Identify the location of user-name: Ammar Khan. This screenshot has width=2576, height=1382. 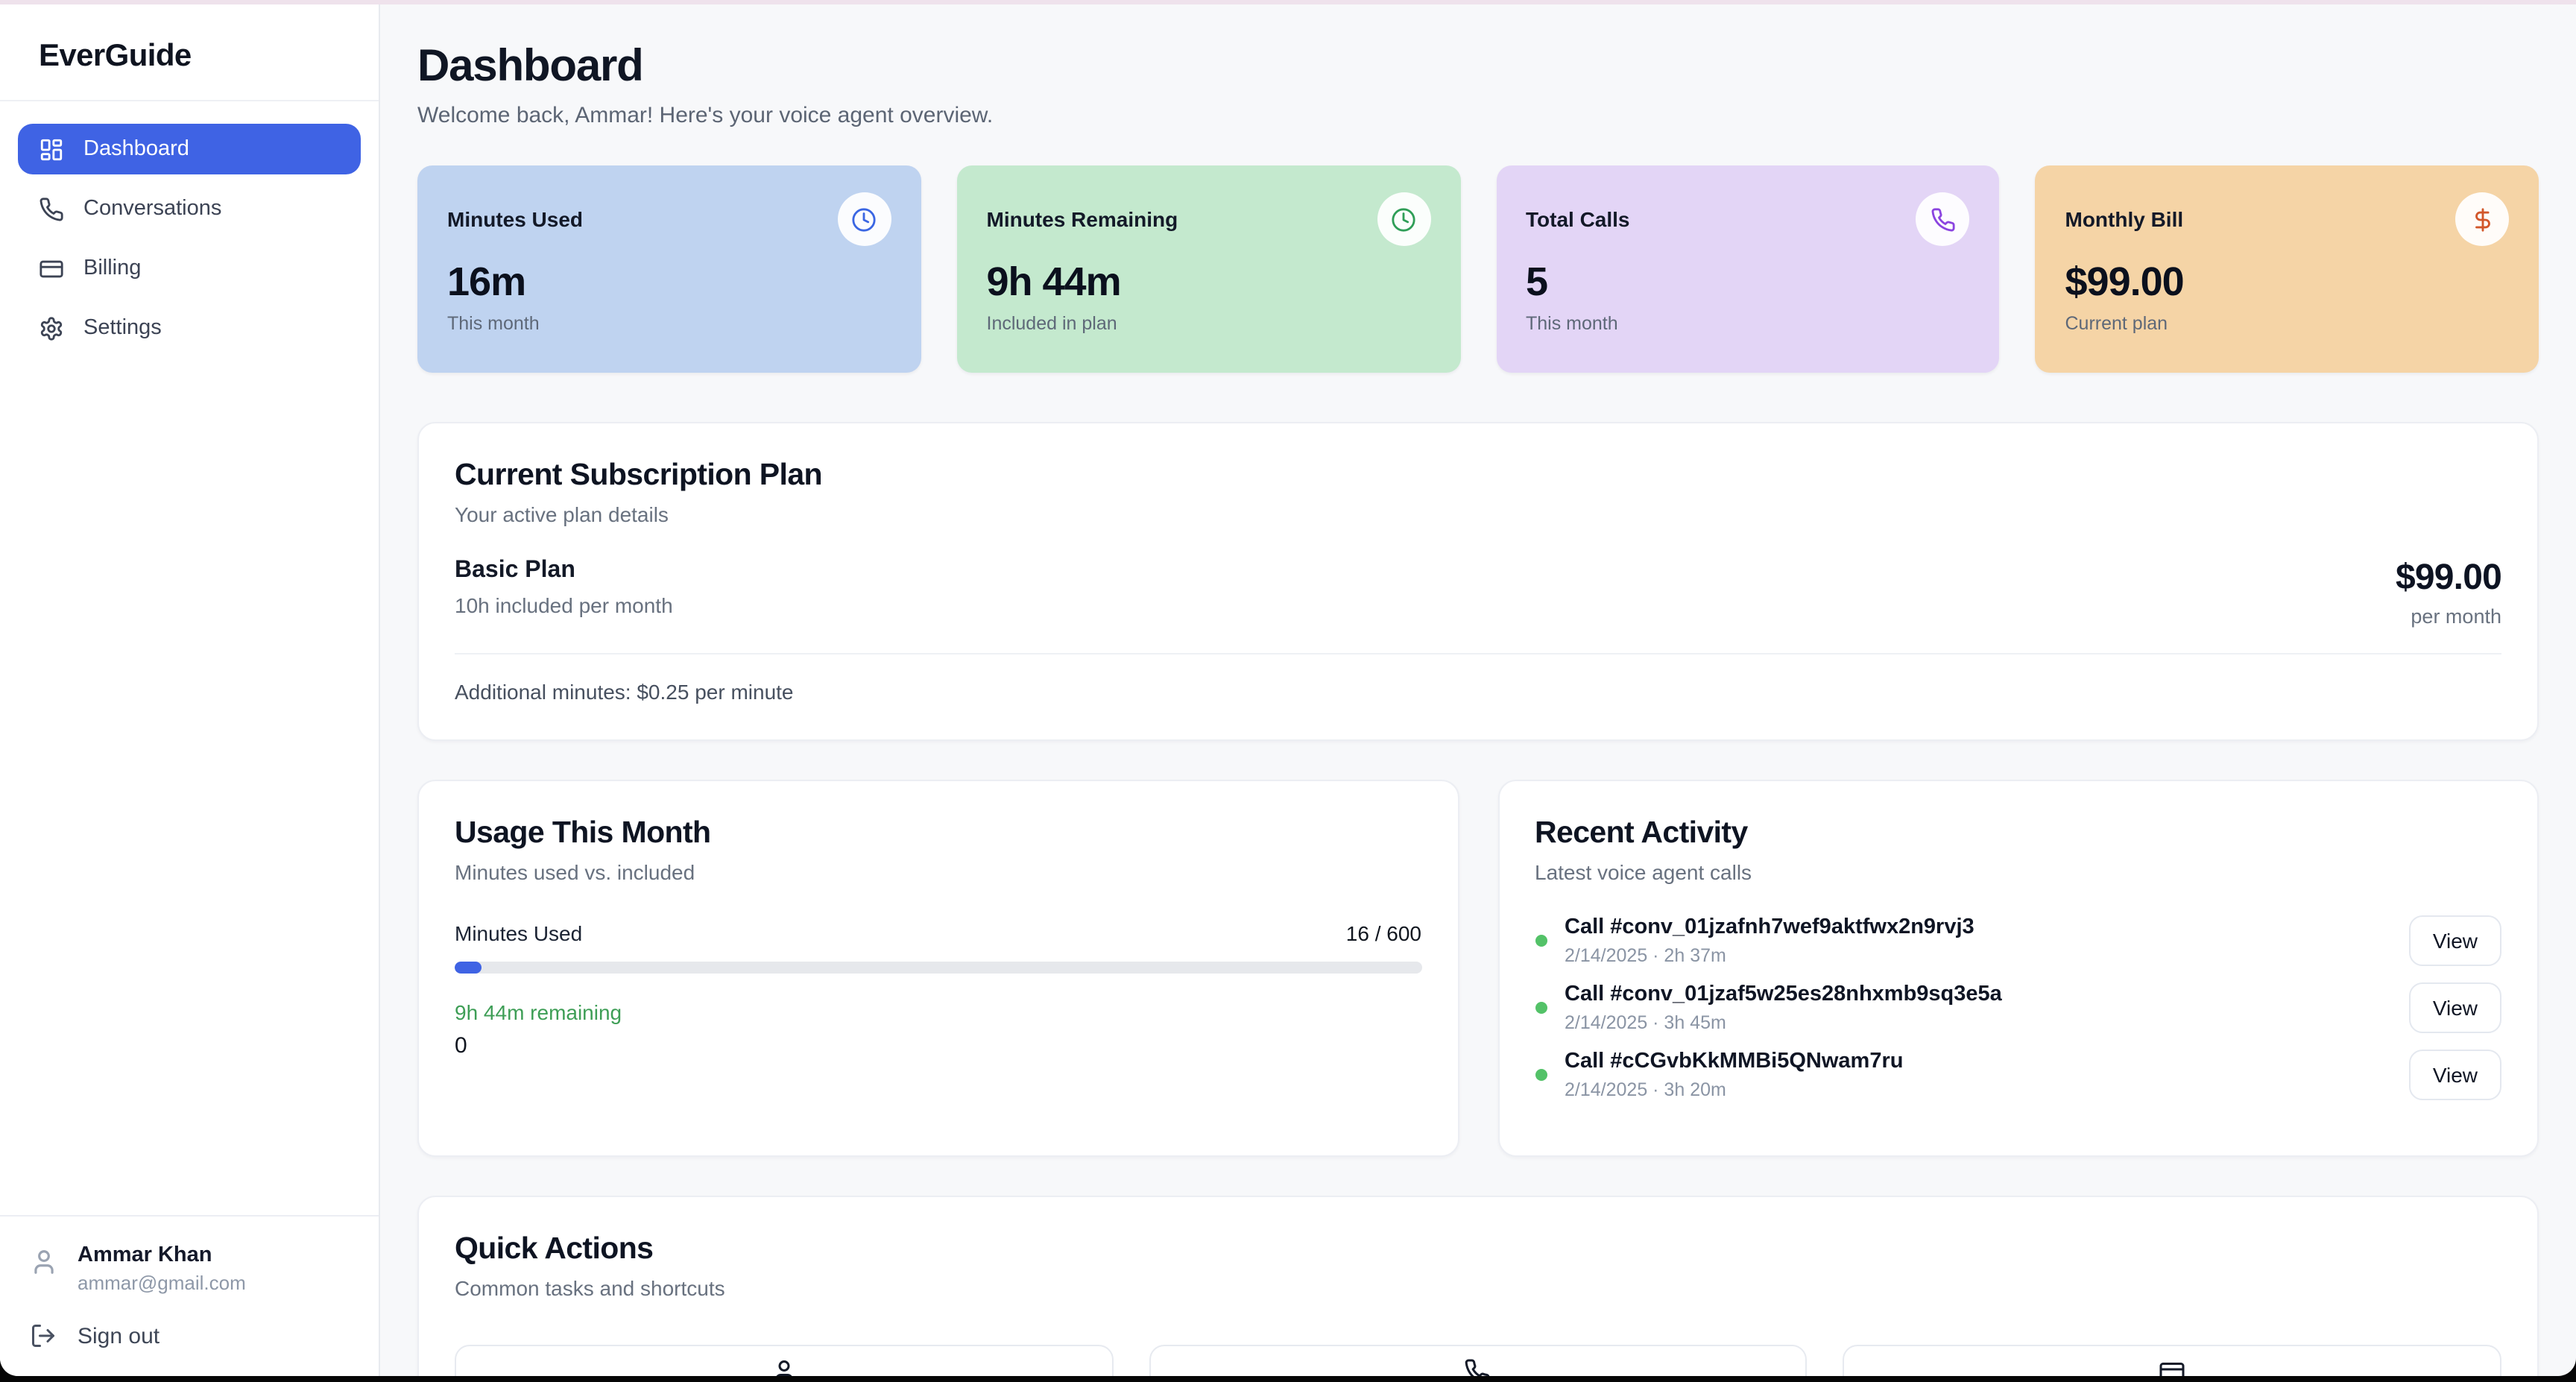
(145, 1255).